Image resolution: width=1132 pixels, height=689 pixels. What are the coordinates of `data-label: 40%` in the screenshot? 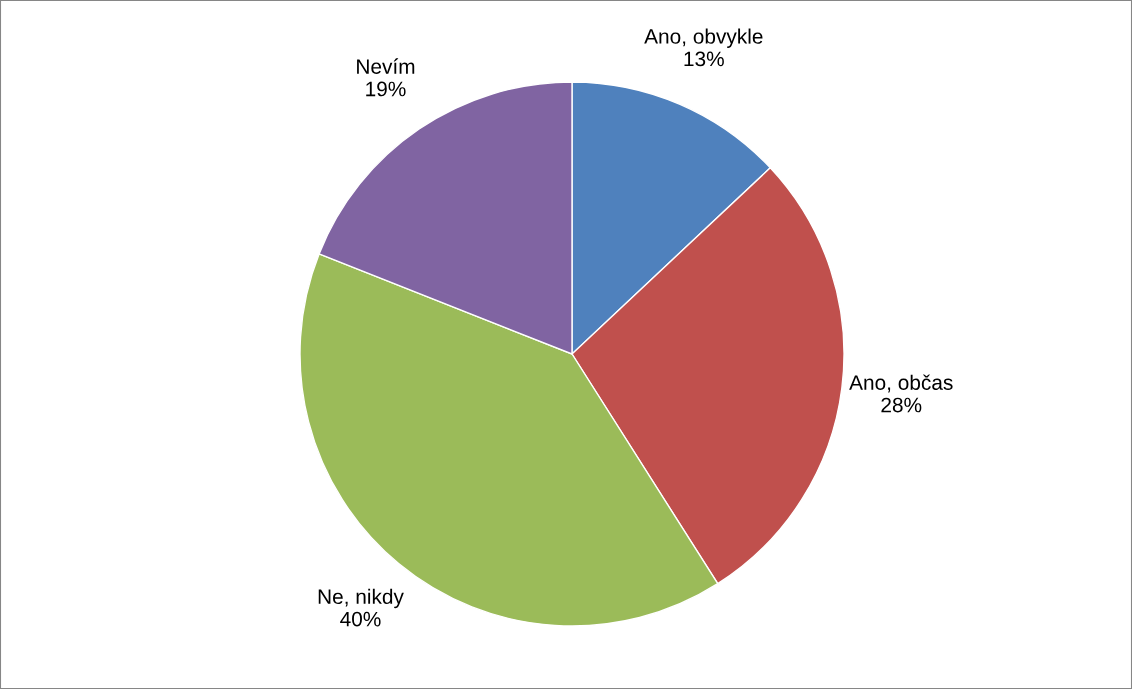 It's located at (360, 619).